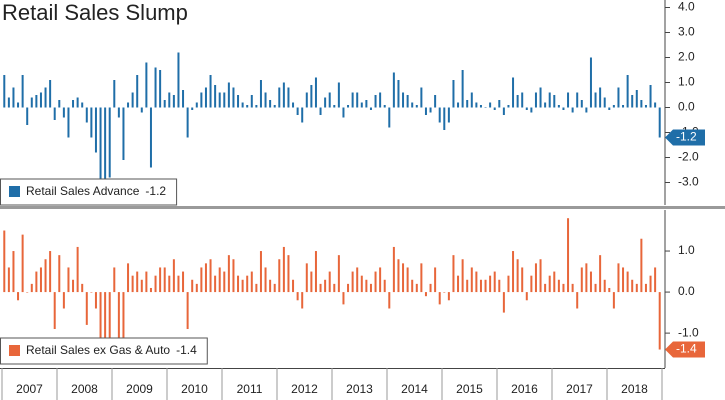 Image resolution: width=725 pixels, height=400 pixels. What do you see at coordinates (95, 12) in the screenshot?
I see `chart-title: Retail Sales Slump` at bounding box center [95, 12].